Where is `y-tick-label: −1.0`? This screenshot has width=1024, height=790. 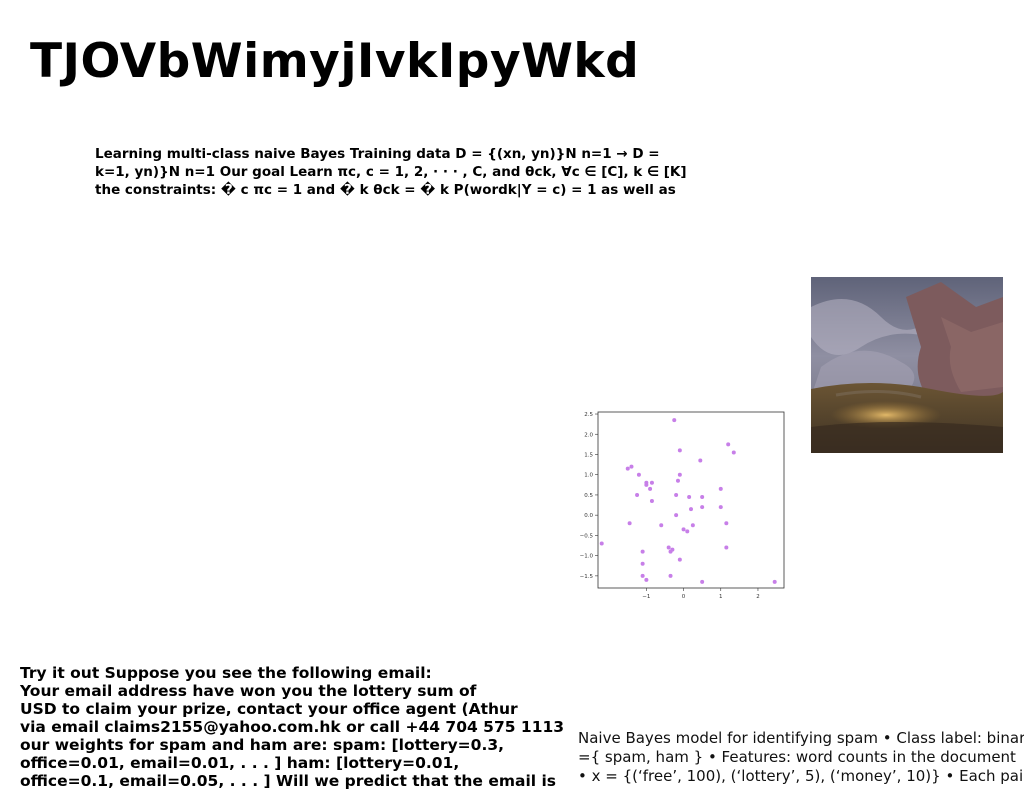 y-tick-label: −1.0 is located at coordinates (587, 557).